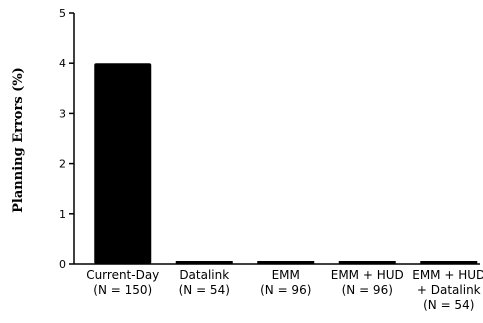  I want to click on x-category-label: Datalink, so click(204, 275).